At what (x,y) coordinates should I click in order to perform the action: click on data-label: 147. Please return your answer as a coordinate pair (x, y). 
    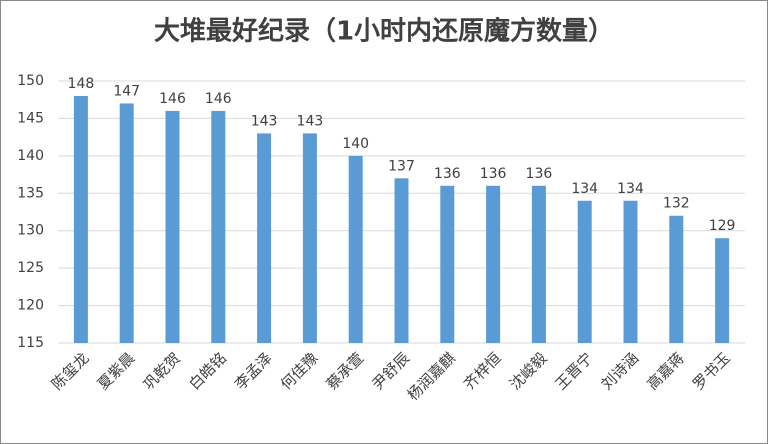
    Looking at the image, I should click on (126, 91).